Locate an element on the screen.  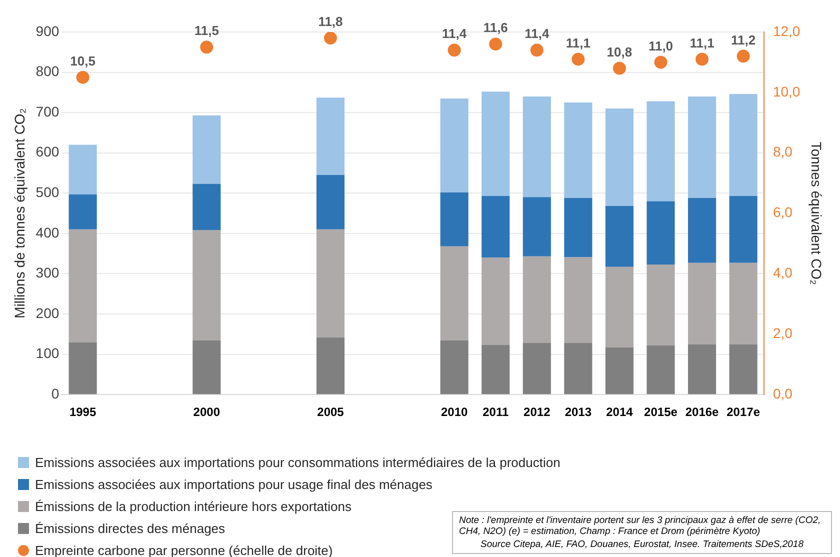
y2-tick-label: 6,0 is located at coordinates (782, 212).